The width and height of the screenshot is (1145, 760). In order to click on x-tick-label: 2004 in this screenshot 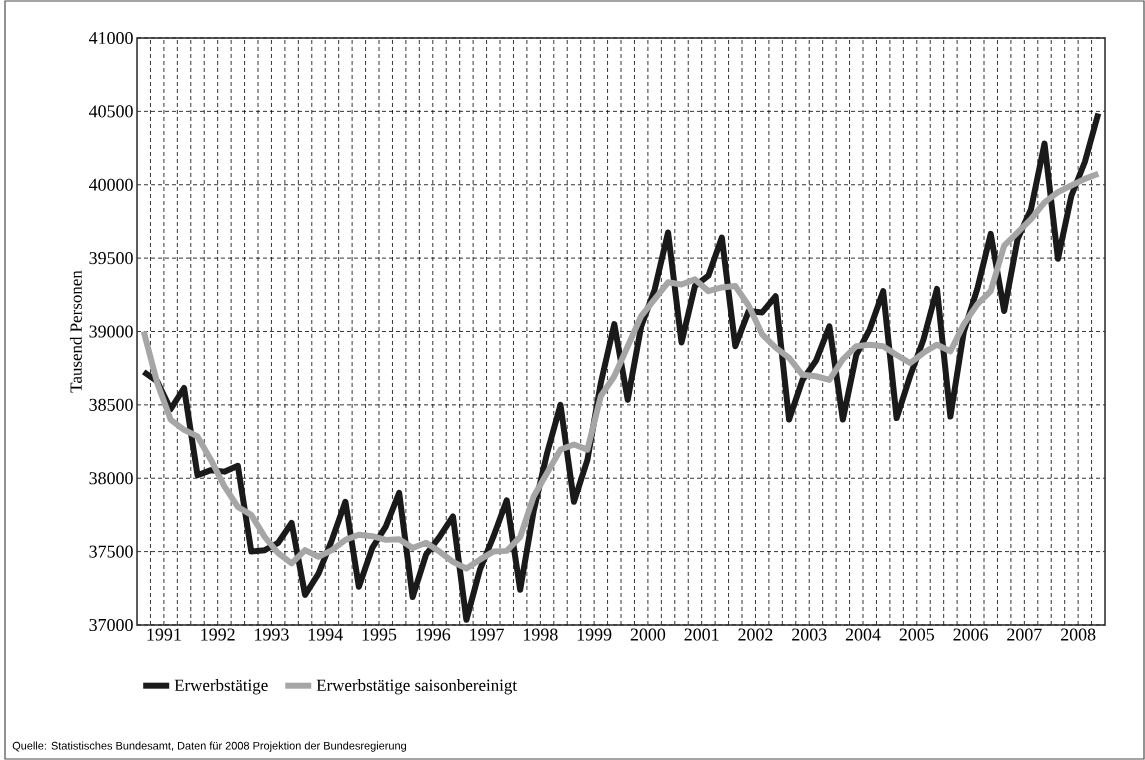, I will do `click(863, 634)`.